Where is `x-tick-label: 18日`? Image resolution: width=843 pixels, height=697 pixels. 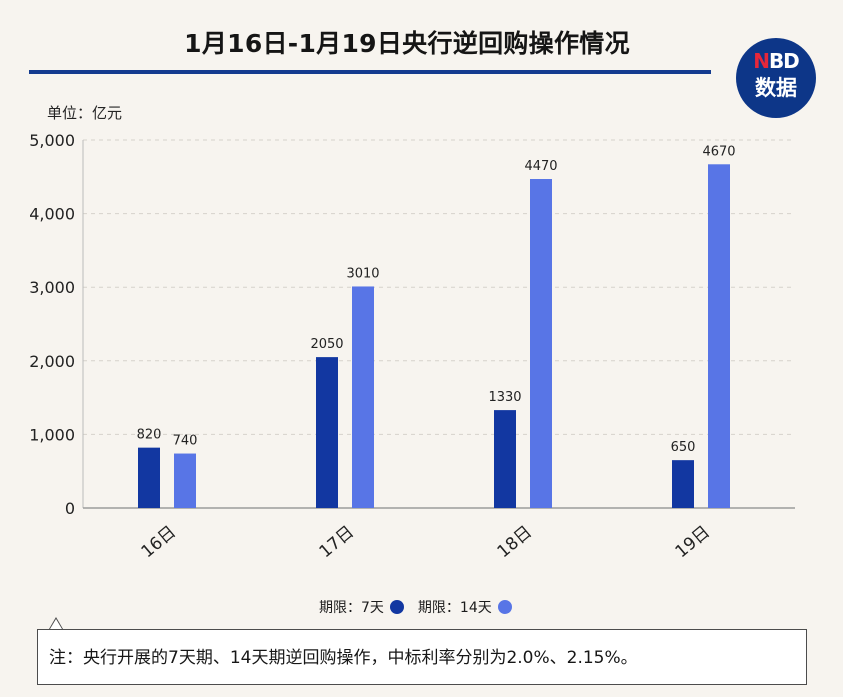
x-tick-label: 18日 is located at coordinates (515, 542).